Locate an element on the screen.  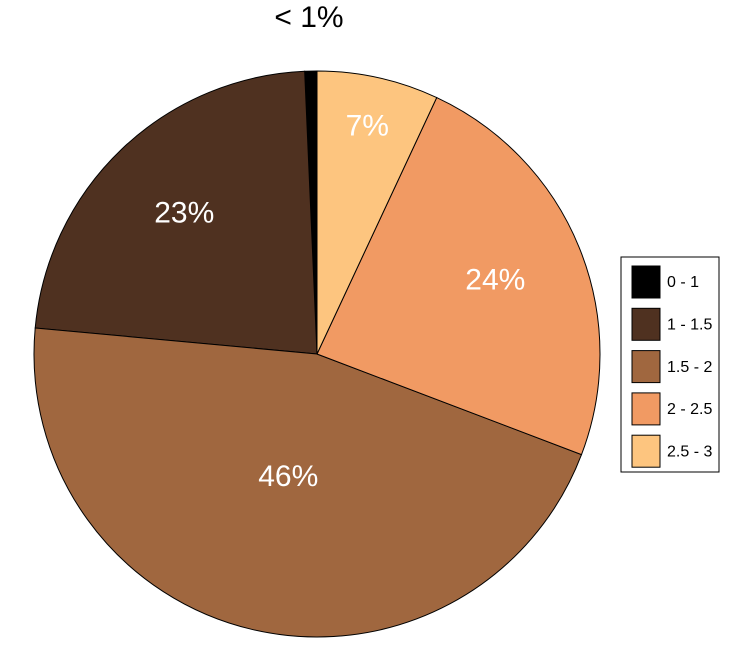
legend-label: 2 - 2.5 is located at coordinates (689, 409).